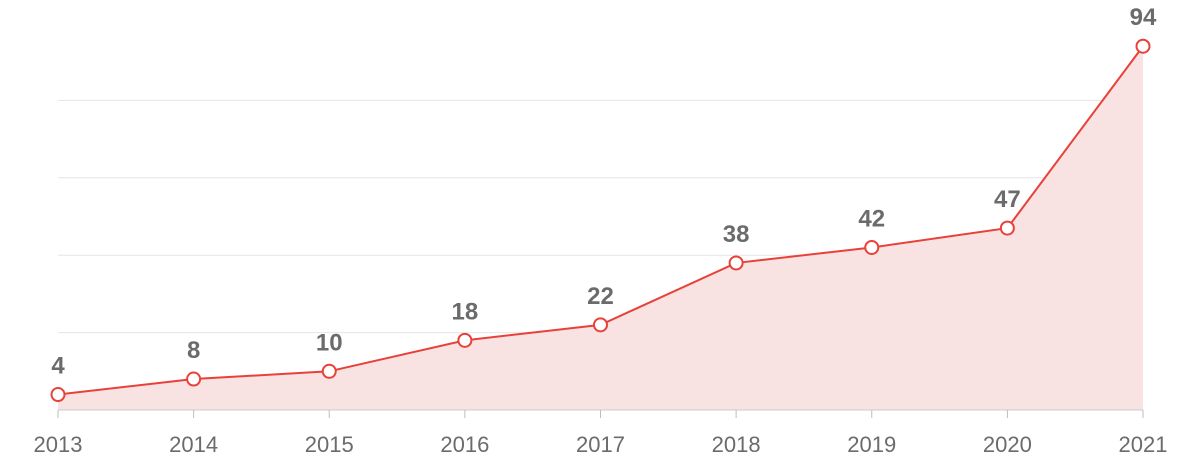  I want to click on data-label: 4, so click(58, 366).